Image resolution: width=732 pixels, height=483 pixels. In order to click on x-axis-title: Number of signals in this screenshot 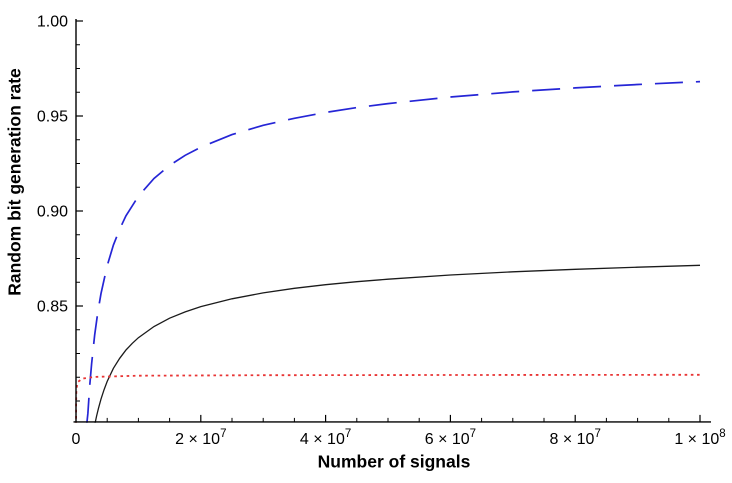, I will do `click(394, 461)`.